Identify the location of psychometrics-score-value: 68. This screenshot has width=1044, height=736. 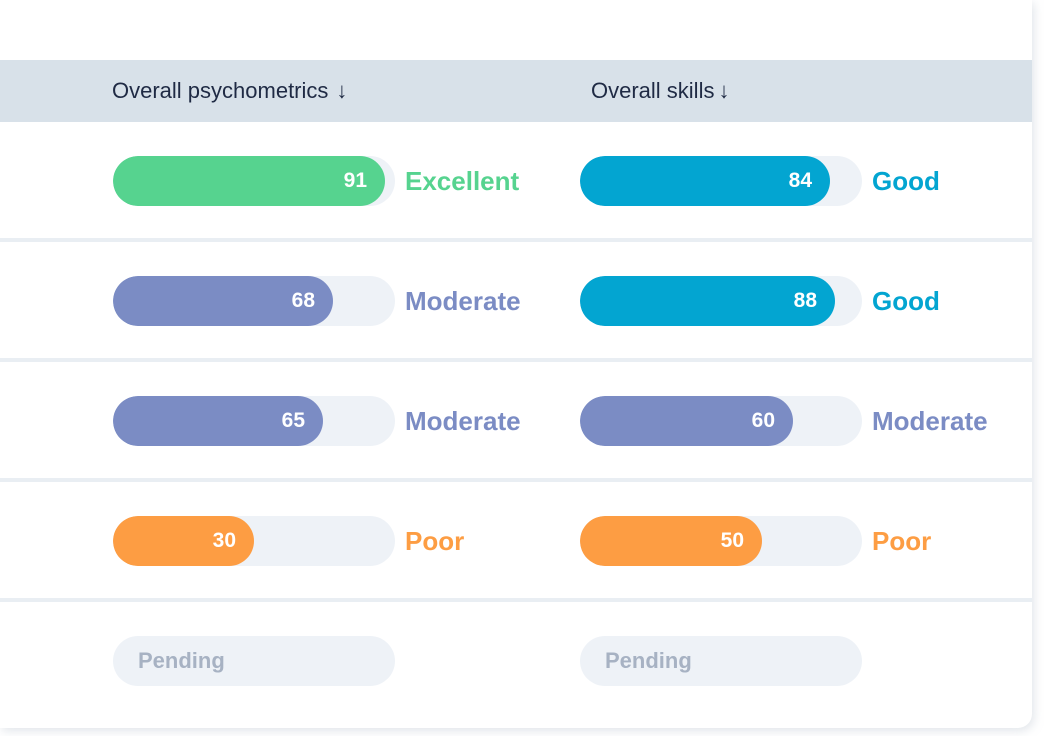
(303, 300).